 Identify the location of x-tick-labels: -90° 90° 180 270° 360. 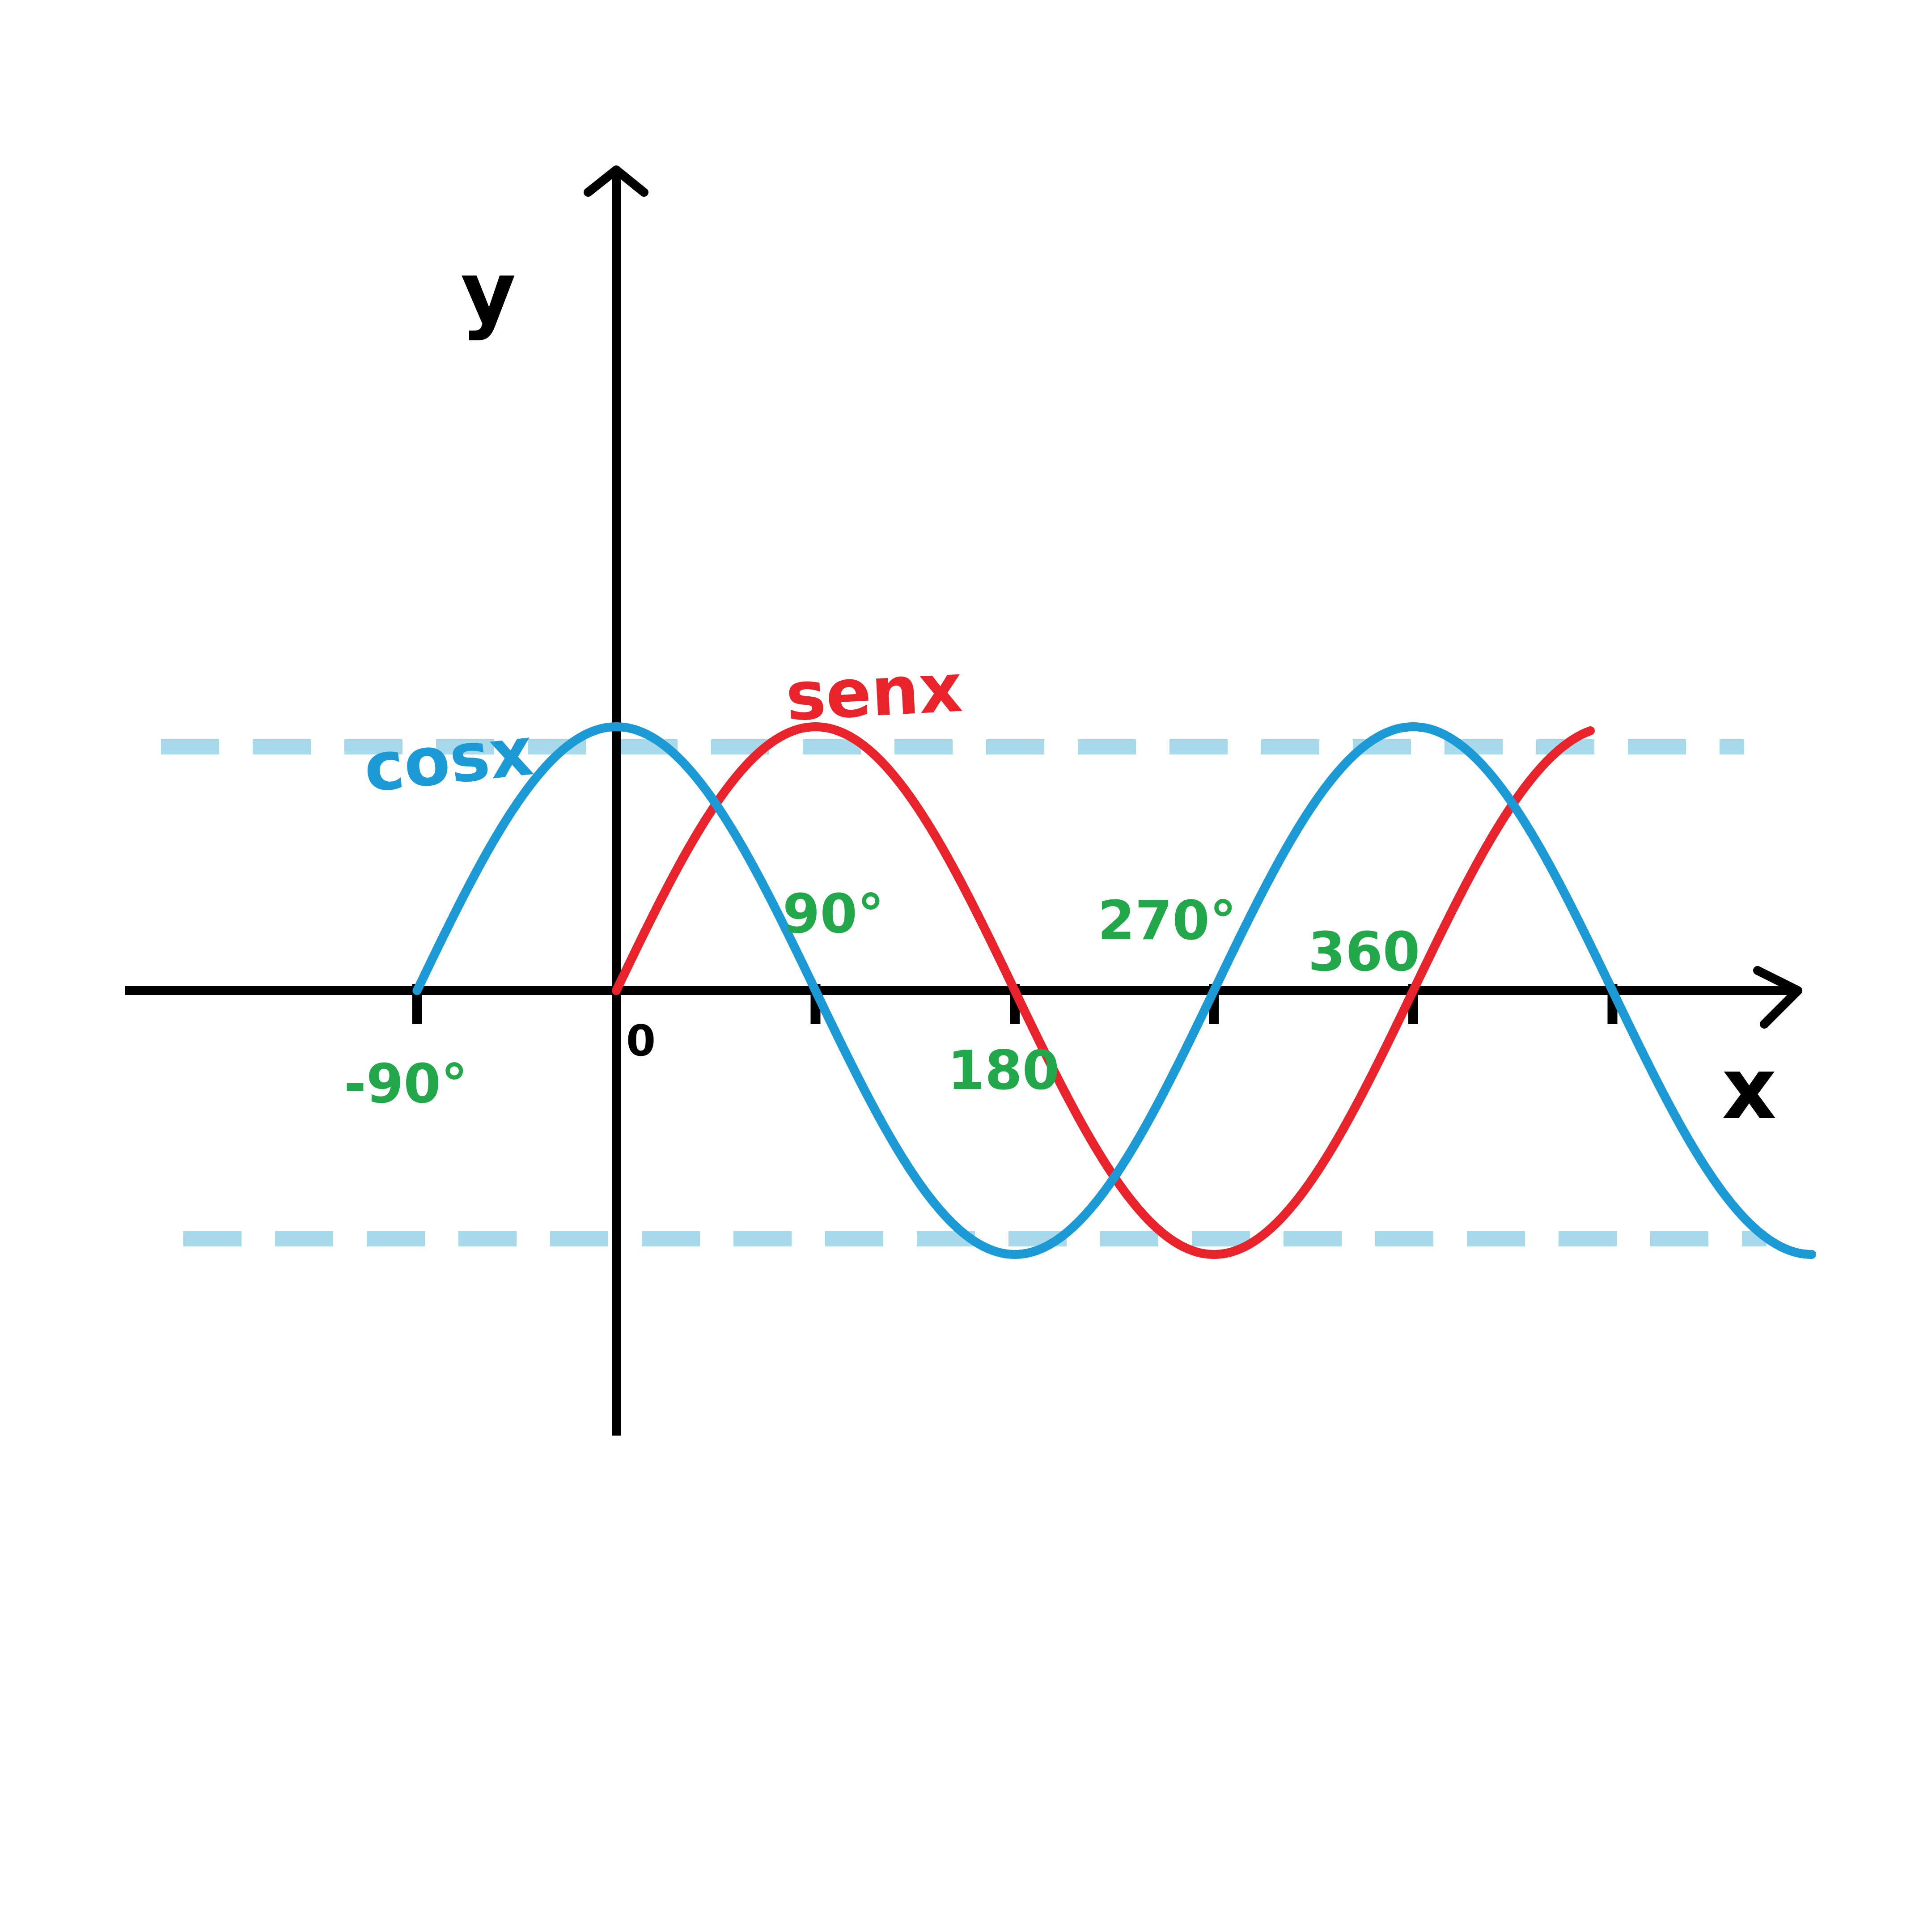
(882, 999).